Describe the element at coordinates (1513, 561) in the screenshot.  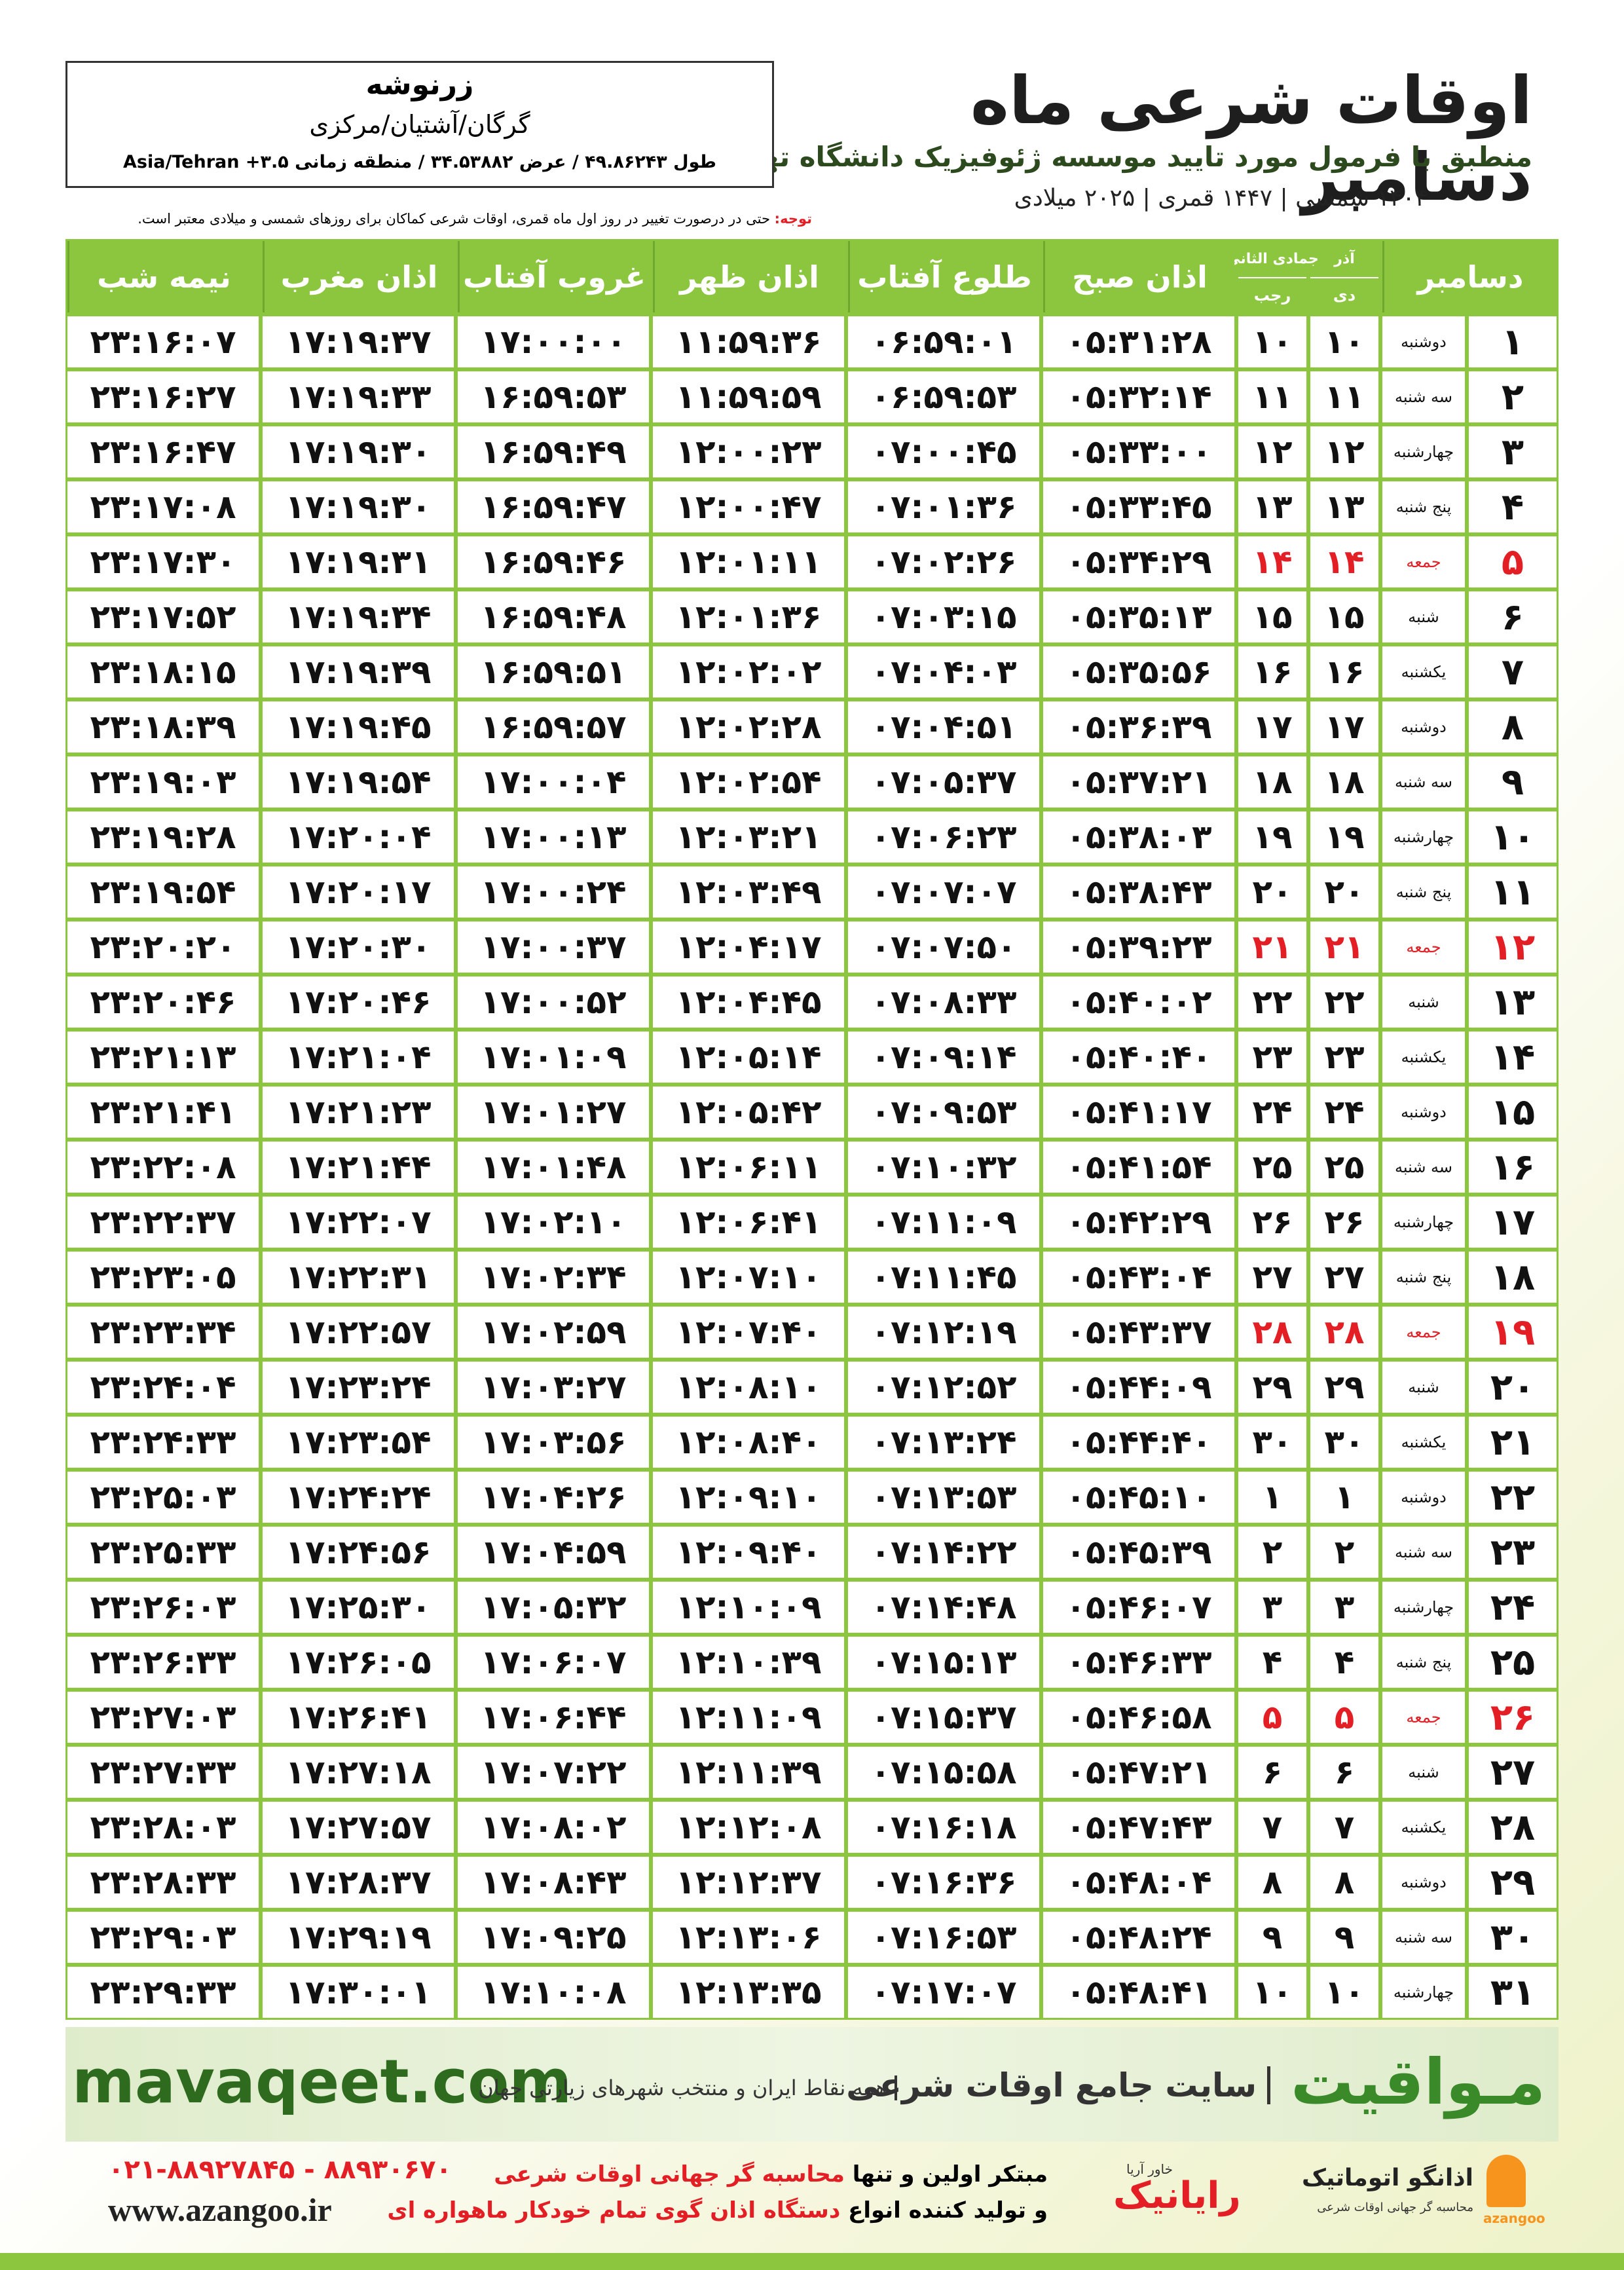
I see `day-number: ۵` at that location.